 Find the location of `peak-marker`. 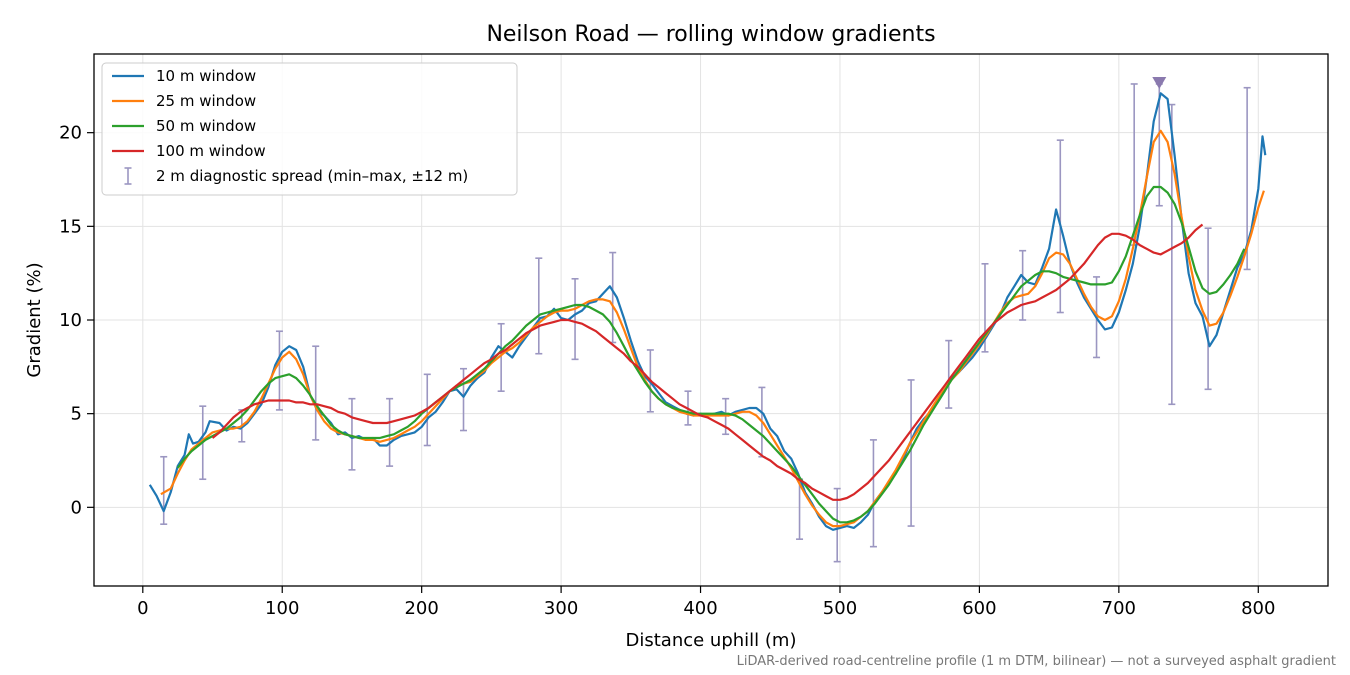

peak-marker is located at coordinates (1159, 82).